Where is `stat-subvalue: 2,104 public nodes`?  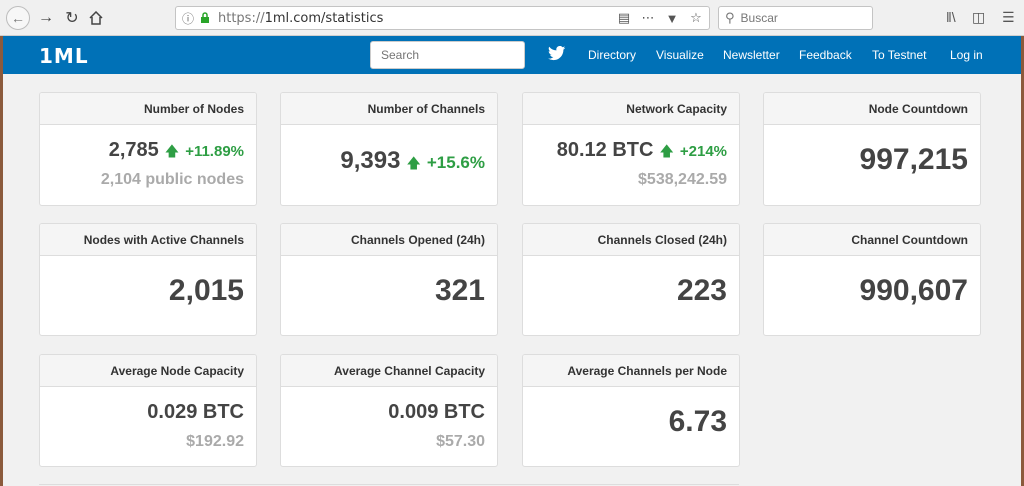 stat-subvalue: 2,104 public nodes is located at coordinates (172, 179).